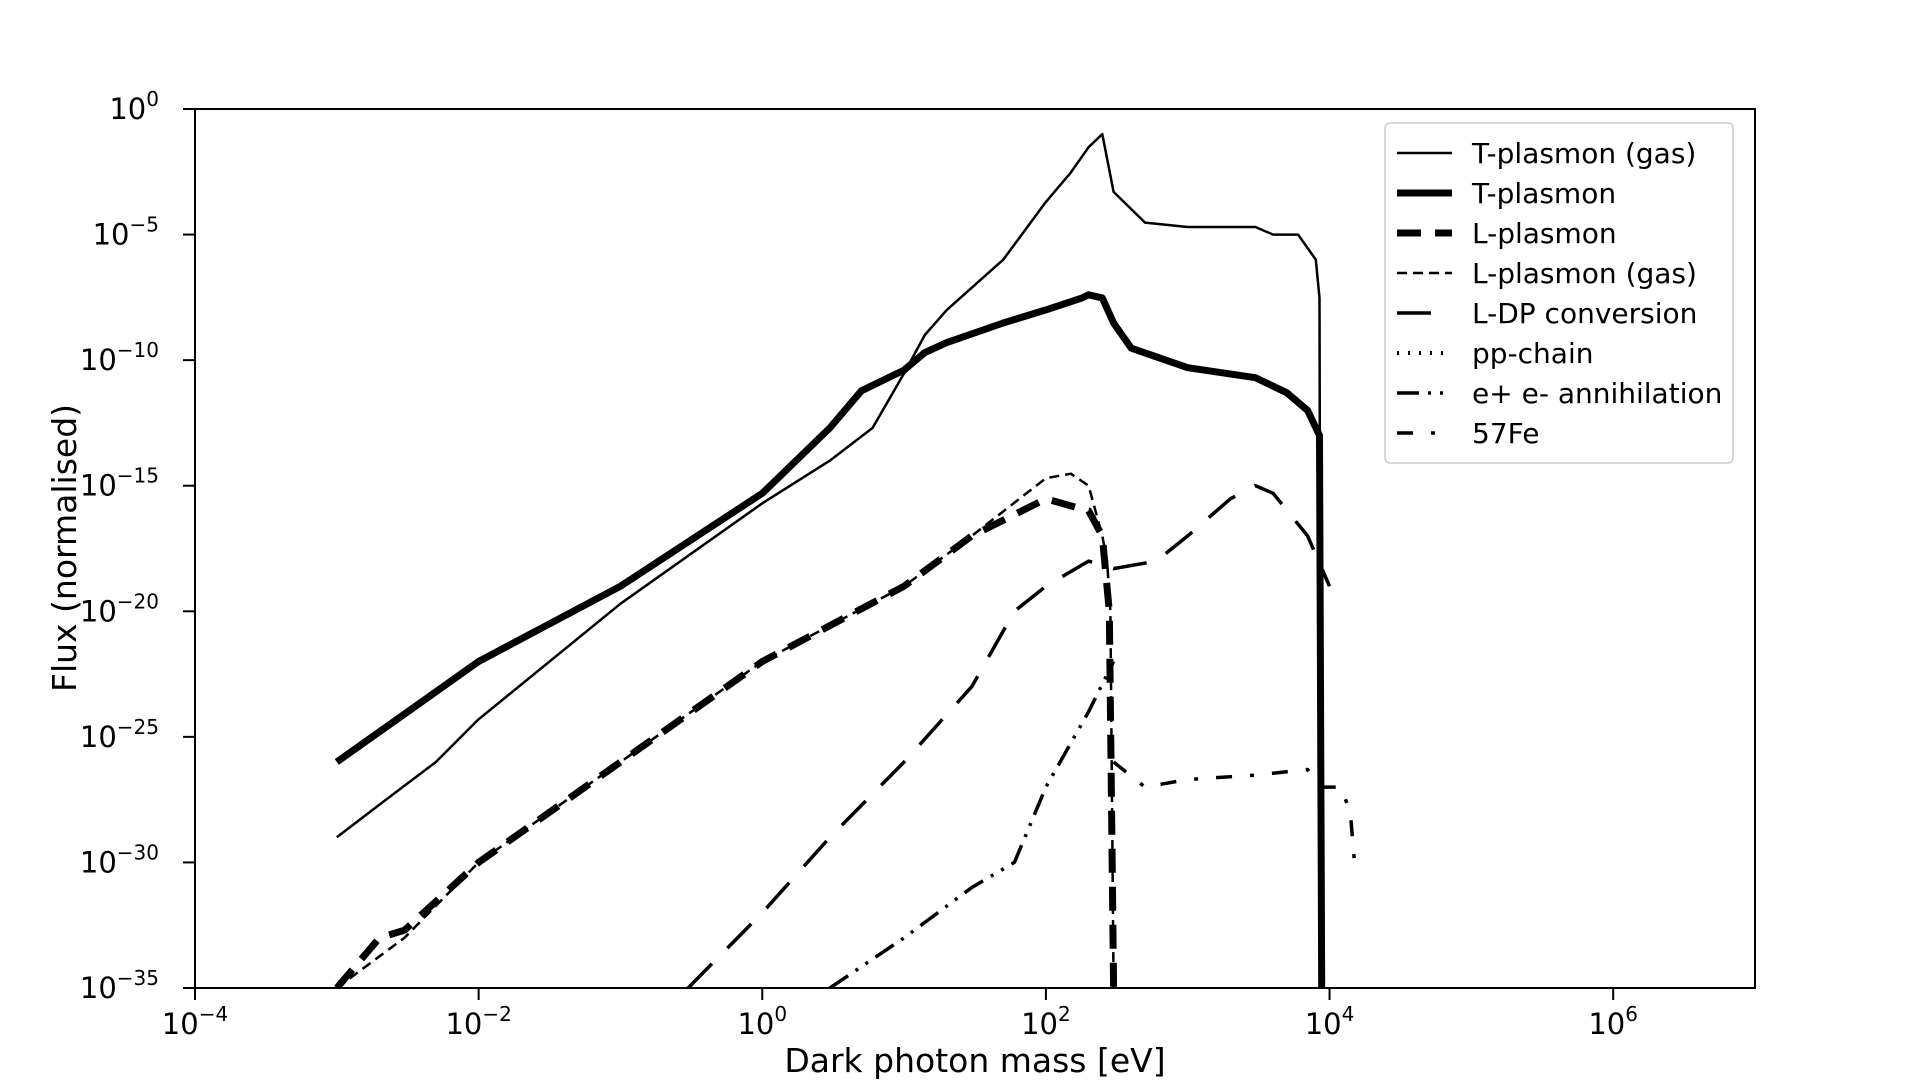  Describe the element at coordinates (64, 548) in the screenshot. I see `y-axis-label: Flux (normalised)` at that location.